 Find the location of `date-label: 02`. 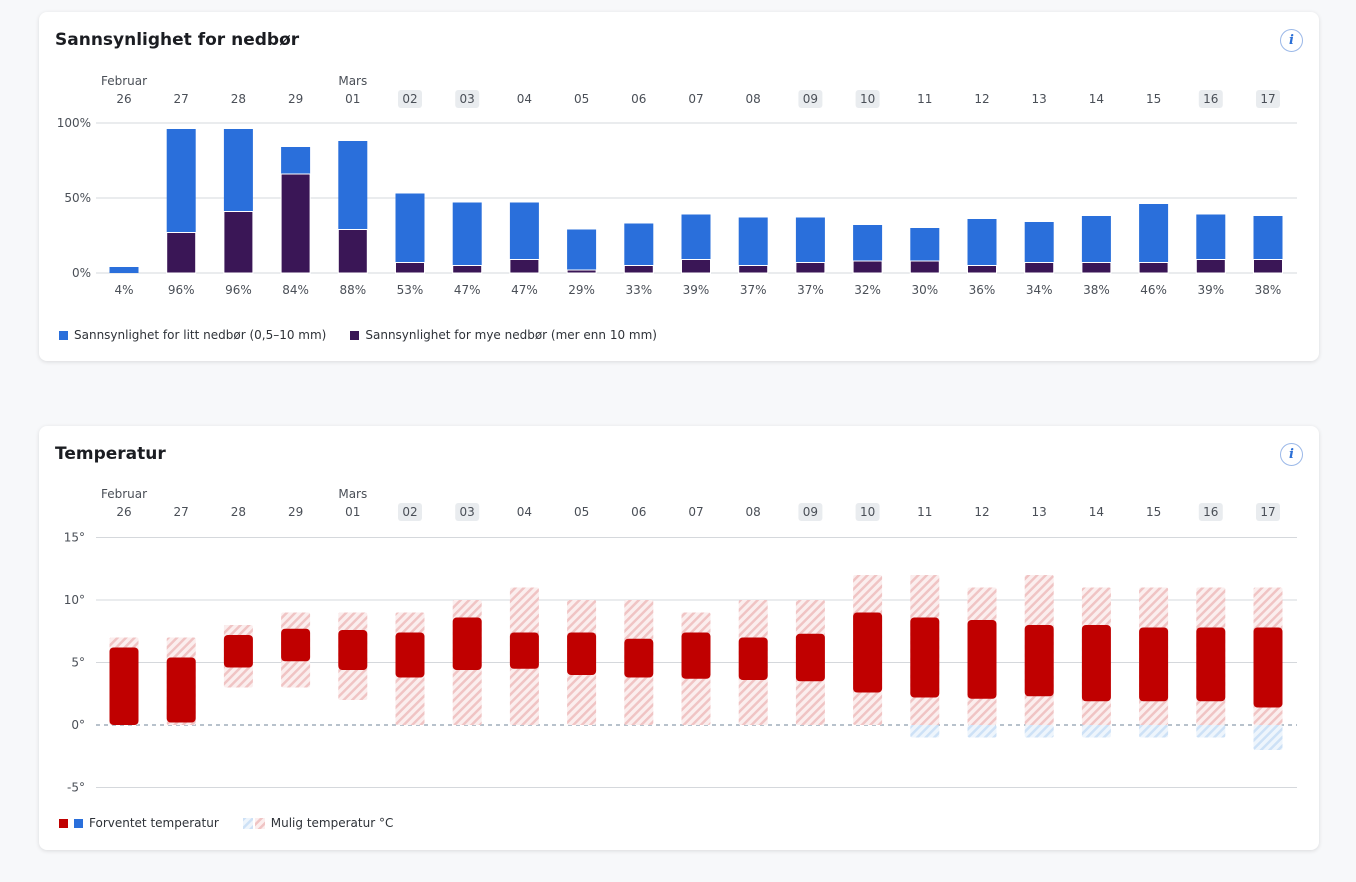

date-label: 02 is located at coordinates (409, 99).